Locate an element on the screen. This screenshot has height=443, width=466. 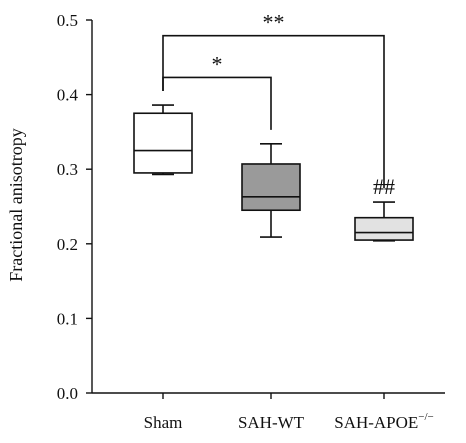
category-label-text: SAH-WT is located at coordinates (271, 422).